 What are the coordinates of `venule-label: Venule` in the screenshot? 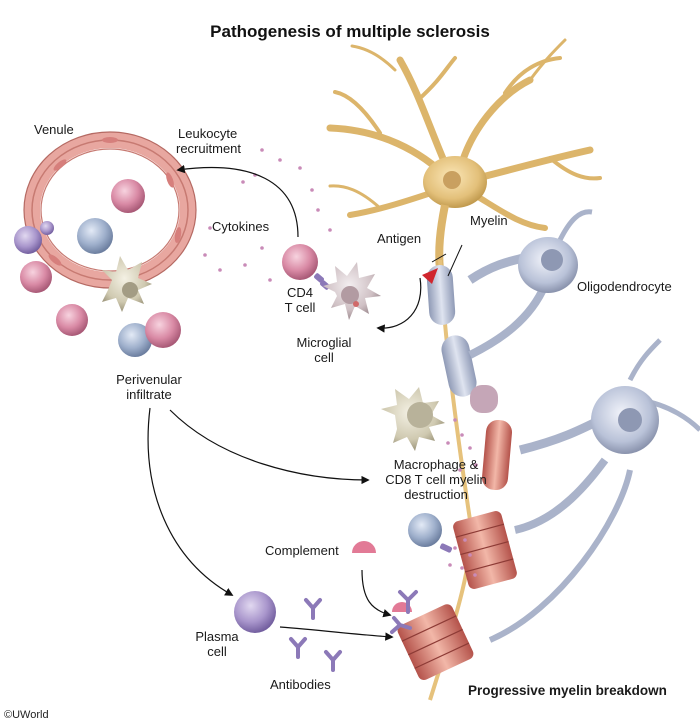 It's located at (54, 129).